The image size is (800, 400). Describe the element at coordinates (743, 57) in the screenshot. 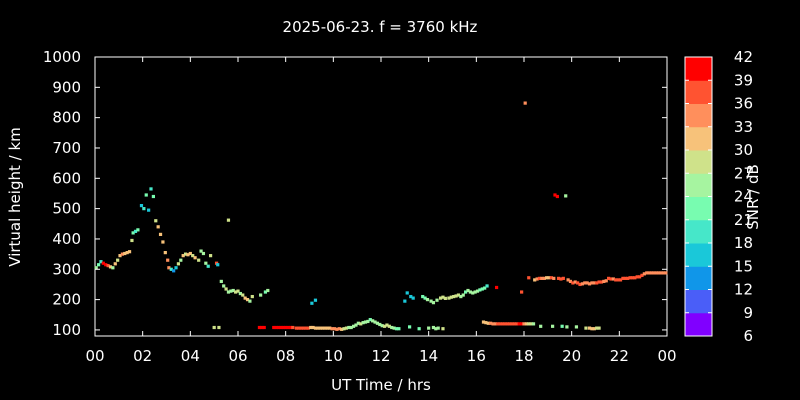

I see `colorbar-tick-label: 42` at that location.